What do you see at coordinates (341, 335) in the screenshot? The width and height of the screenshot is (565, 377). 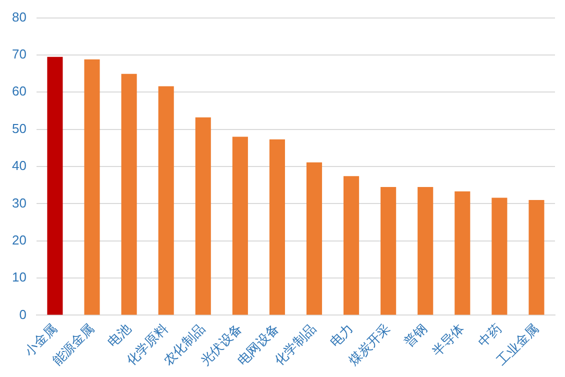 I see `x-tick-label: 电力` at bounding box center [341, 335].